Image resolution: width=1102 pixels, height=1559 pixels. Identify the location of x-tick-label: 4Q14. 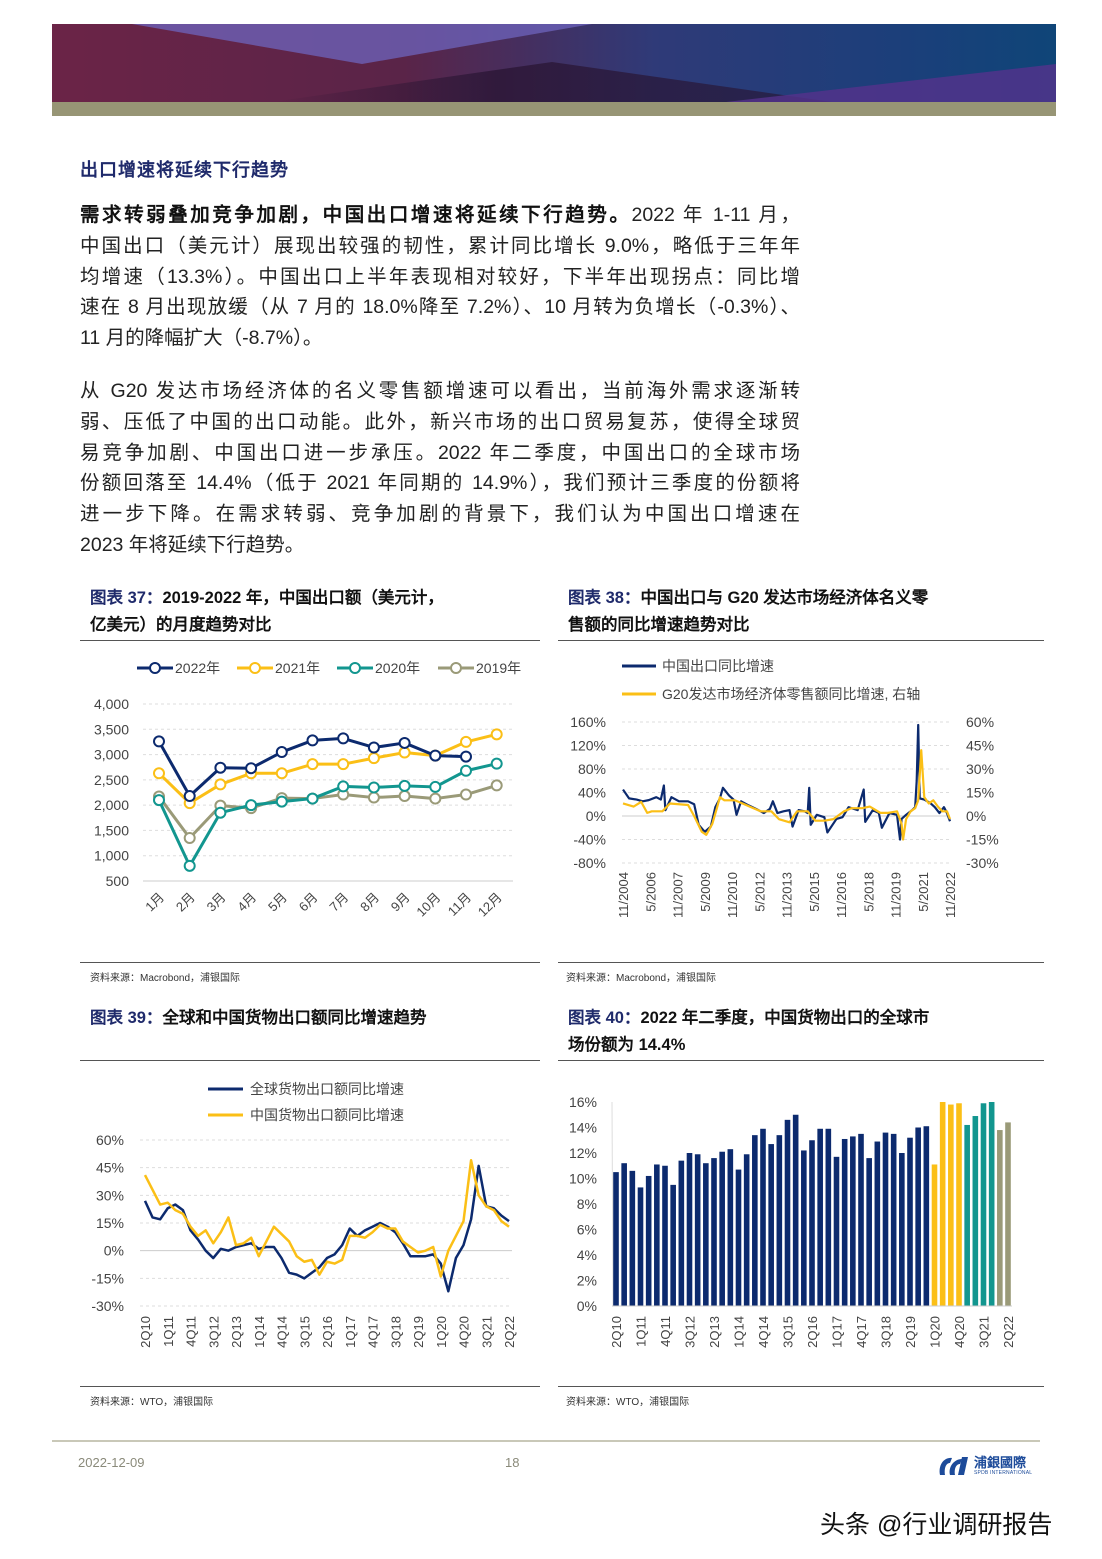
(763, 1332).